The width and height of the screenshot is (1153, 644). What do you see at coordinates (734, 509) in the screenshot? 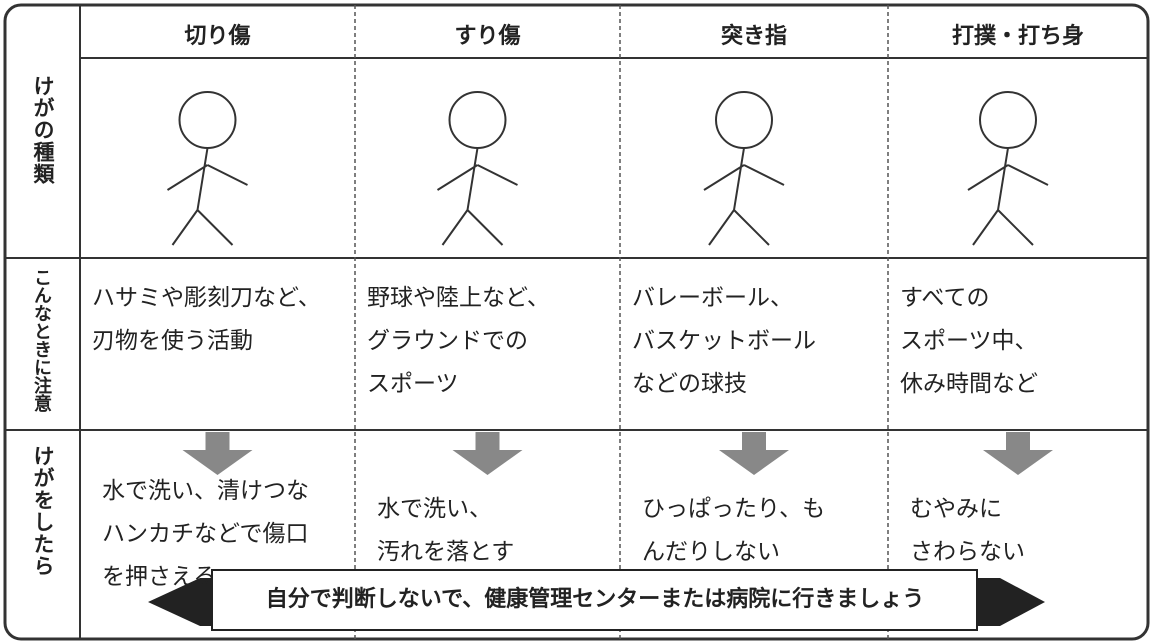
I see `action-line: ひっぱったり、も` at bounding box center [734, 509].